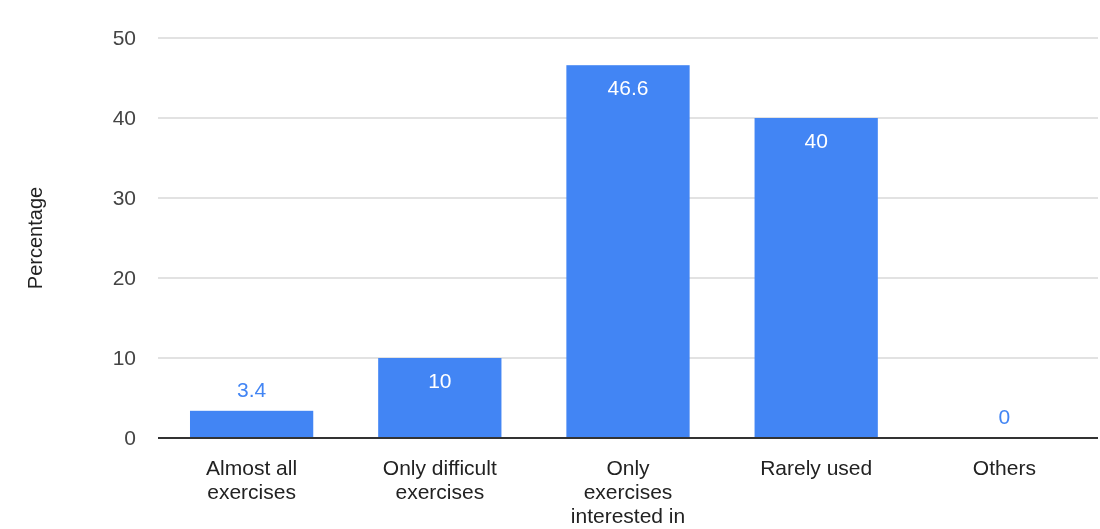  What do you see at coordinates (35, 238) in the screenshot?
I see `y-axis-title: Percentage` at bounding box center [35, 238].